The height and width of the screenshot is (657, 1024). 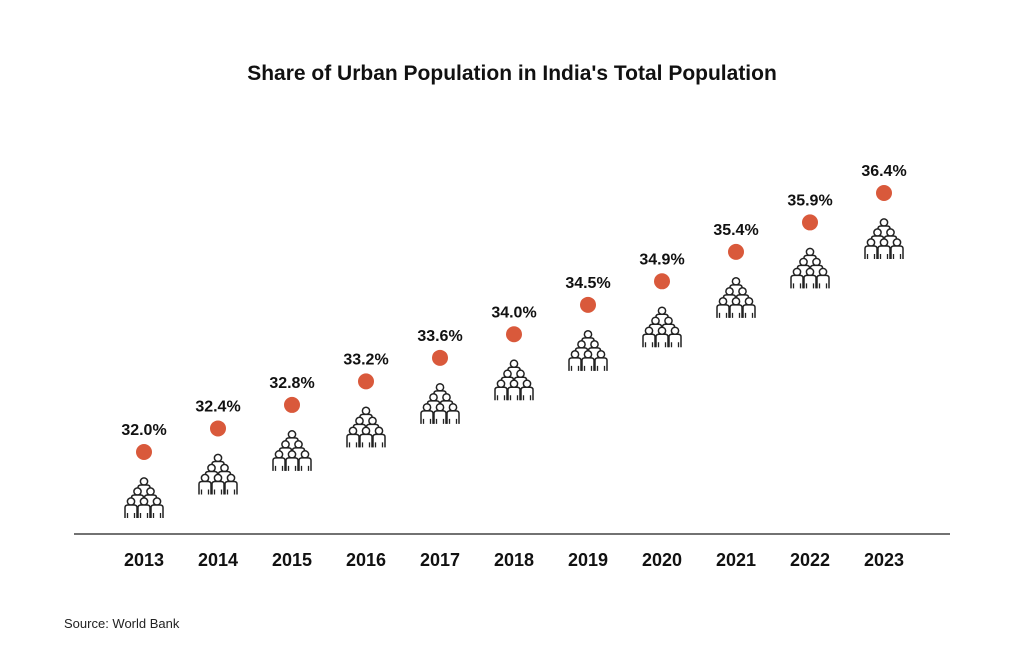 I want to click on data-label: 34.0%, so click(x=513, y=312).